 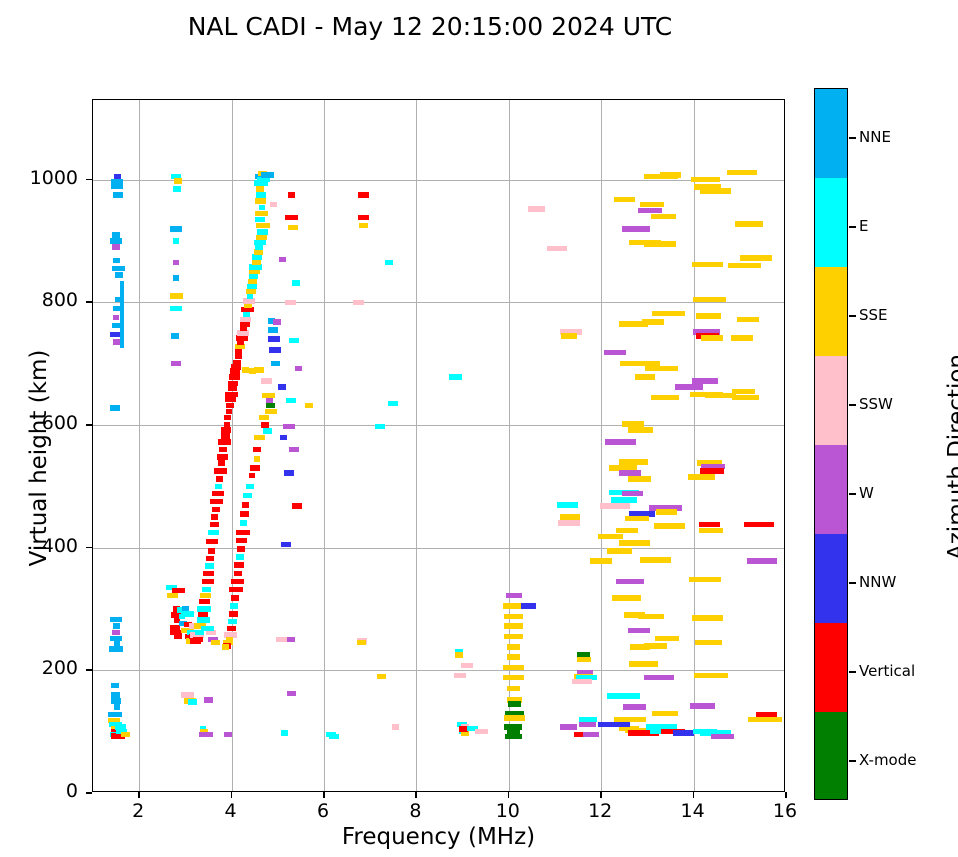 What do you see at coordinates (438, 837) in the screenshot?
I see `x-axis-label: Frequency (MHz)` at bounding box center [438, 837].